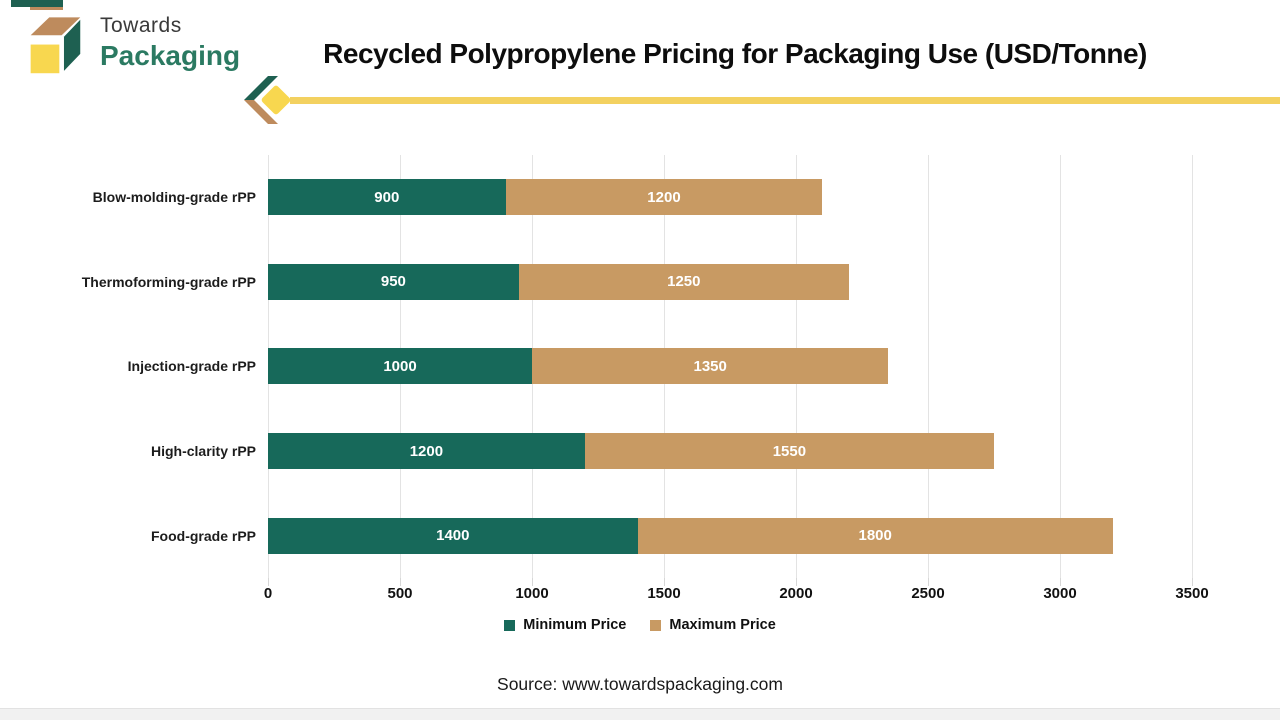 The height and width of the screenshot is (720, 1280). Describe the element at coordinates (268, 593) in the screenshot. I see `x-axis-label-0: 0` at that location.